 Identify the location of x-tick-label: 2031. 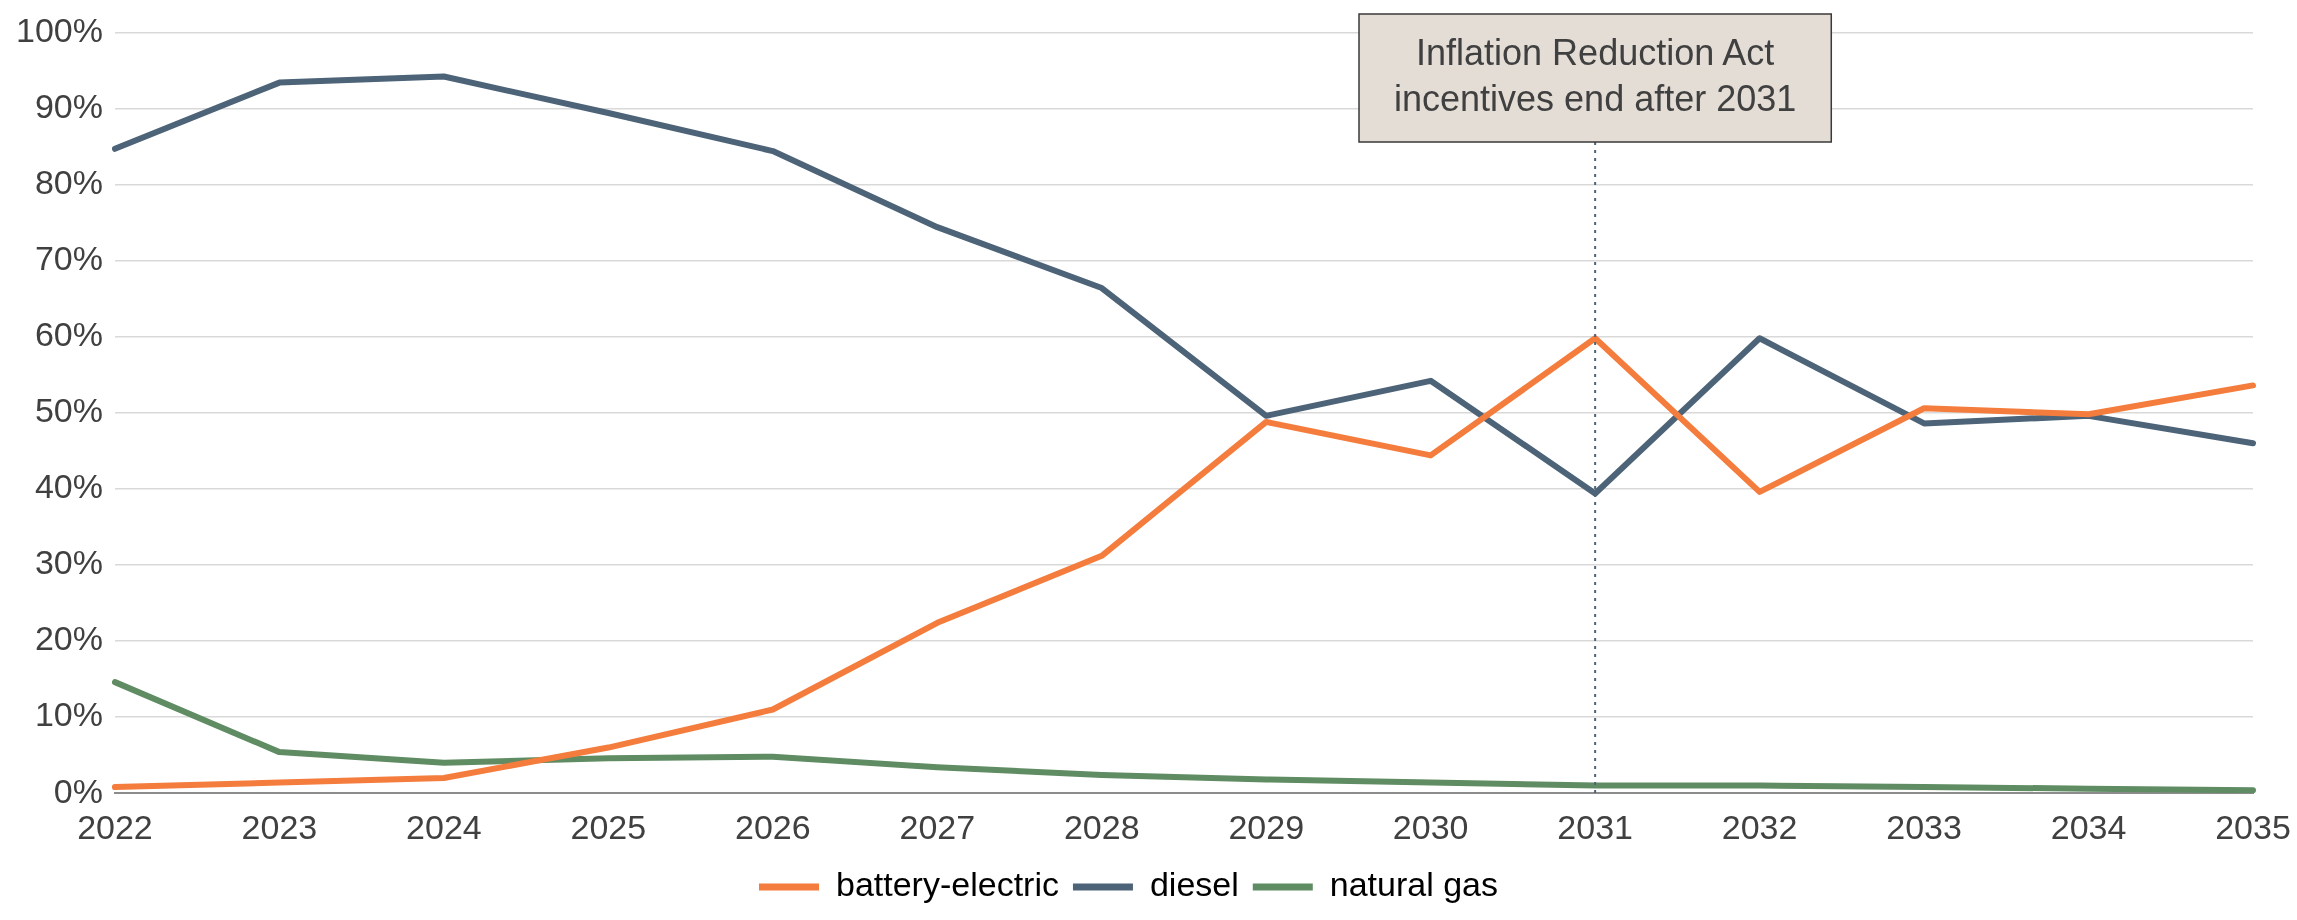
(1595, 826).